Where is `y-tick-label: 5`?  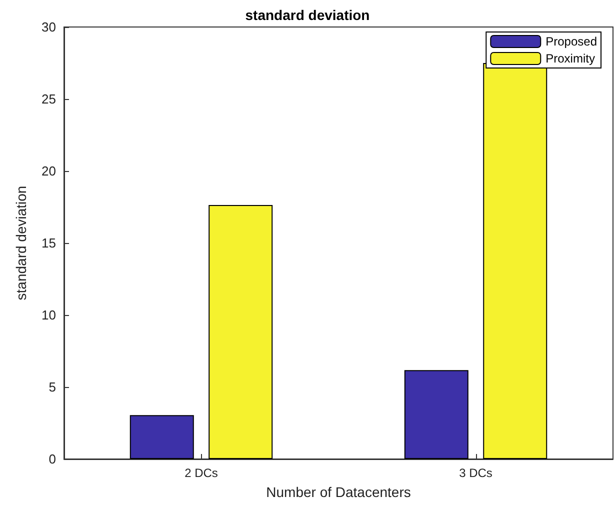
y-tick-label: 5 is located at coordinates (52, 387).